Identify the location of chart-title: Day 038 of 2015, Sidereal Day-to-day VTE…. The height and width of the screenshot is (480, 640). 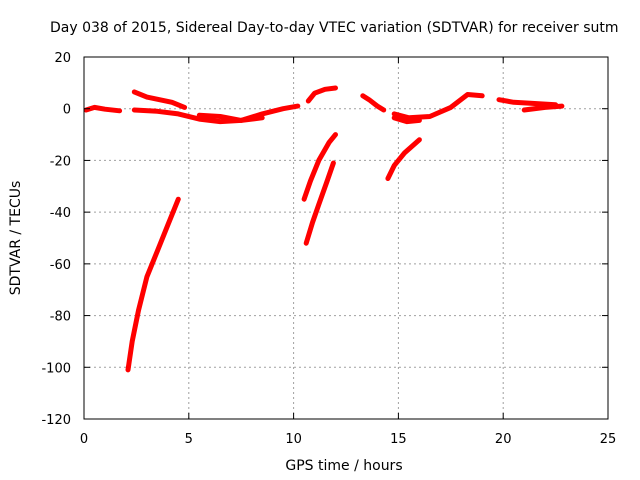
(334, 28).